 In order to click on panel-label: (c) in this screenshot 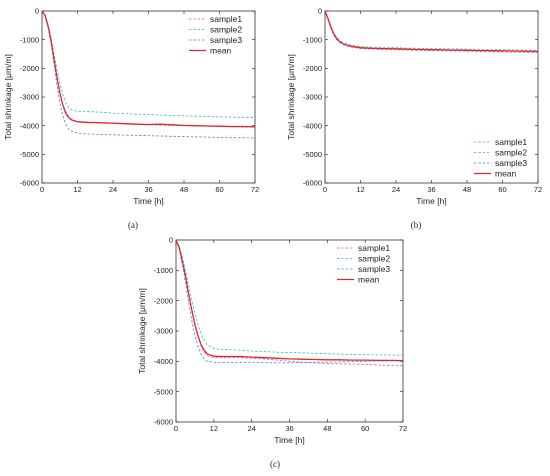, I will do `click(275, 464)`.